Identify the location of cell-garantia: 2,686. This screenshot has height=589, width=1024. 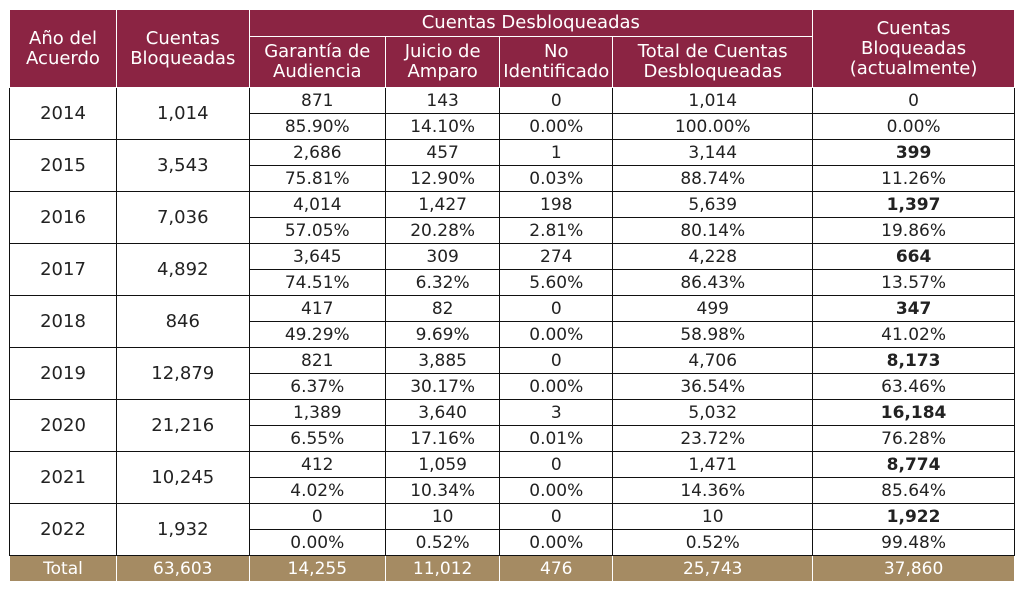
(317, 152).